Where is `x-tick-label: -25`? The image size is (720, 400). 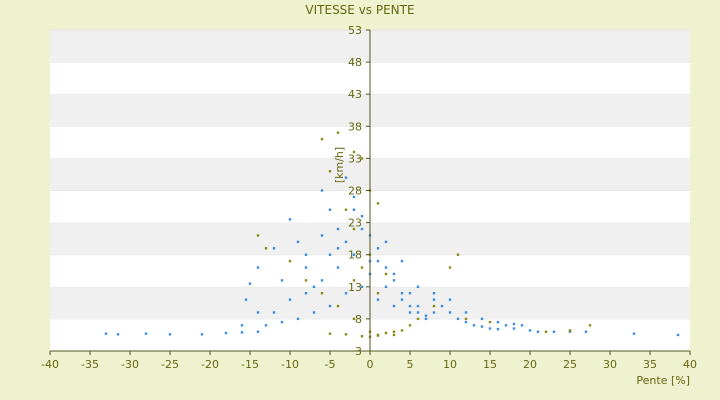
x-tick-label: -25 is located at coordinates (170, 364).